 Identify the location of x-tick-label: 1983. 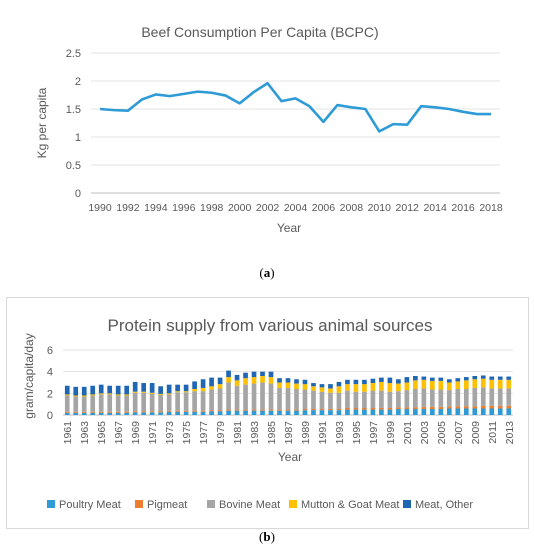
(255, 433).